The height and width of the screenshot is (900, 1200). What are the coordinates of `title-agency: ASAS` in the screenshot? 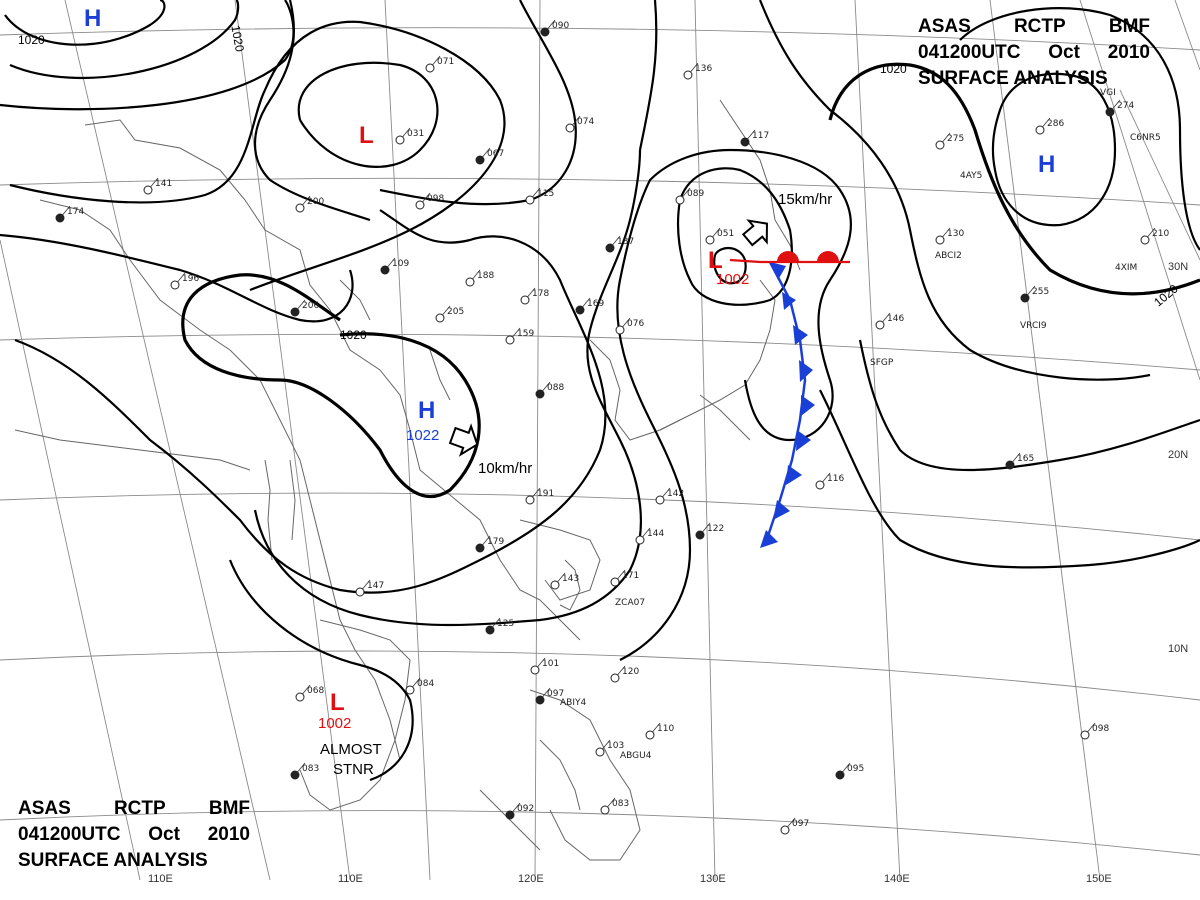 It's located at (944, 26).